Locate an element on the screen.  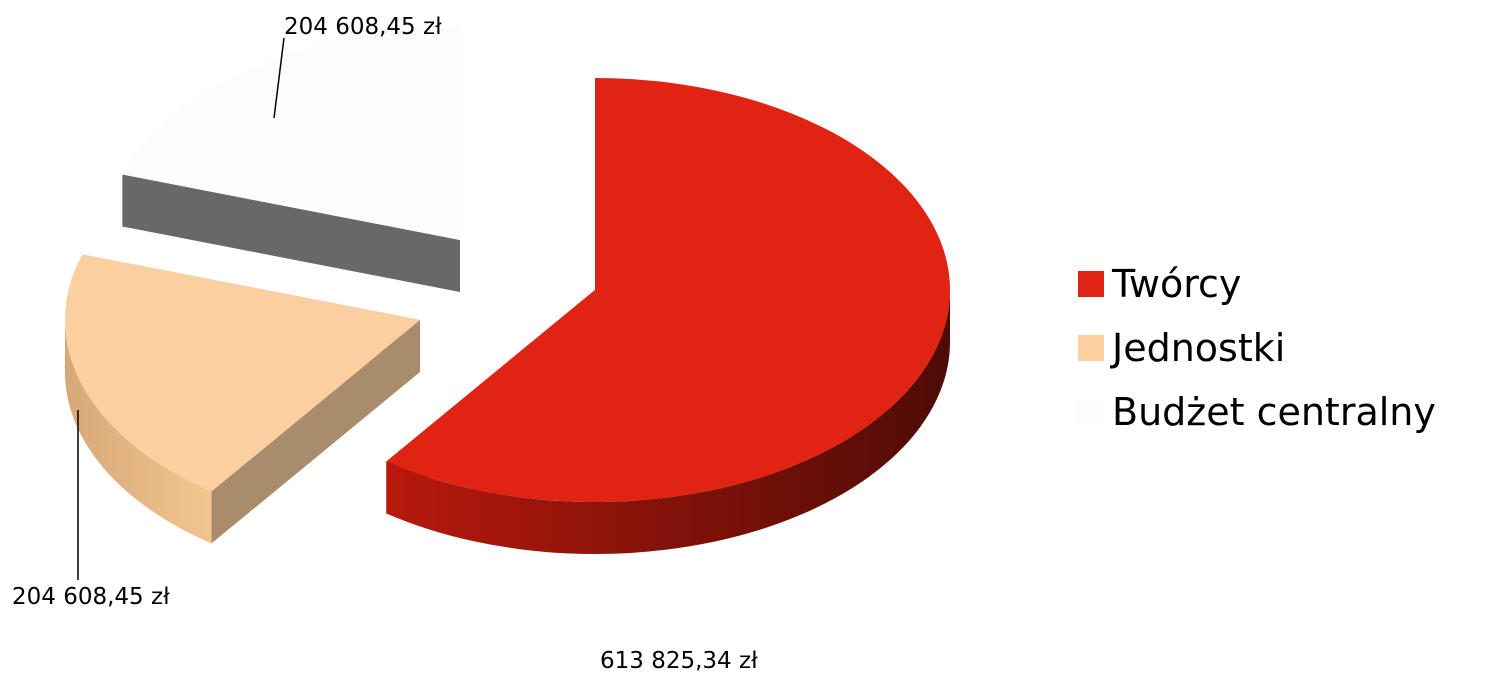
legend-label: Budżet centralny is located at coordinates (1274, 412).